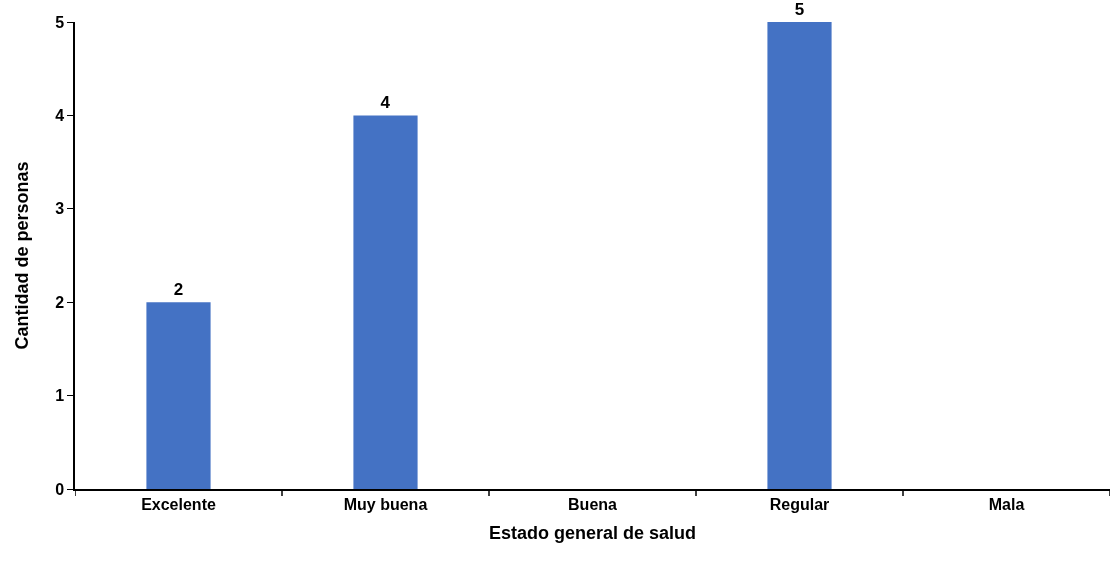 Image resolution: width=1112 pixels, height=573 pixels. What do you see at coordinates (1006, 504) in the screenshot?
I see `x-tick-label: Mala` at bounding box center [1006, 504].